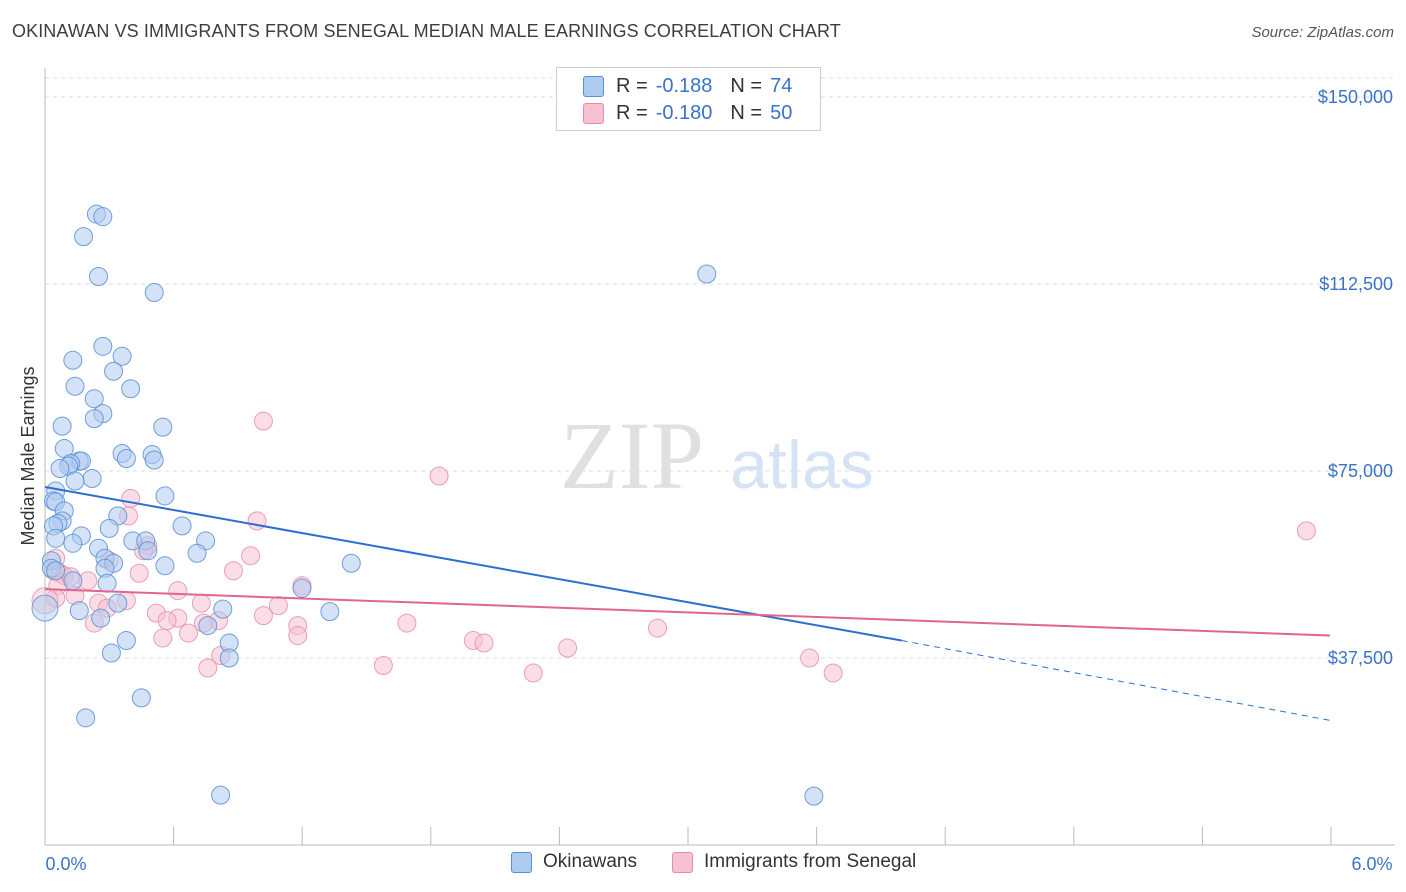 Image resolution: width=1406 pixels, height=892 pixels. Describe the element at coordinates (717, 455) in the screenshot. I see `watermark: ZIP atlas` at that location.